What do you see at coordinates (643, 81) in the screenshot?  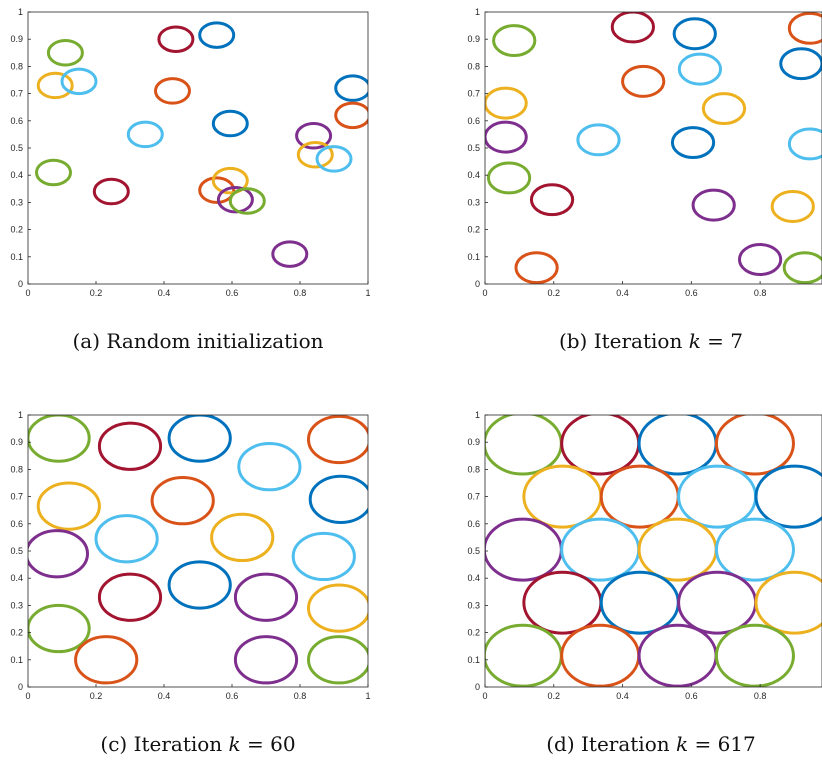 I see `circle-9-orange` at bounding box center [643, 81].